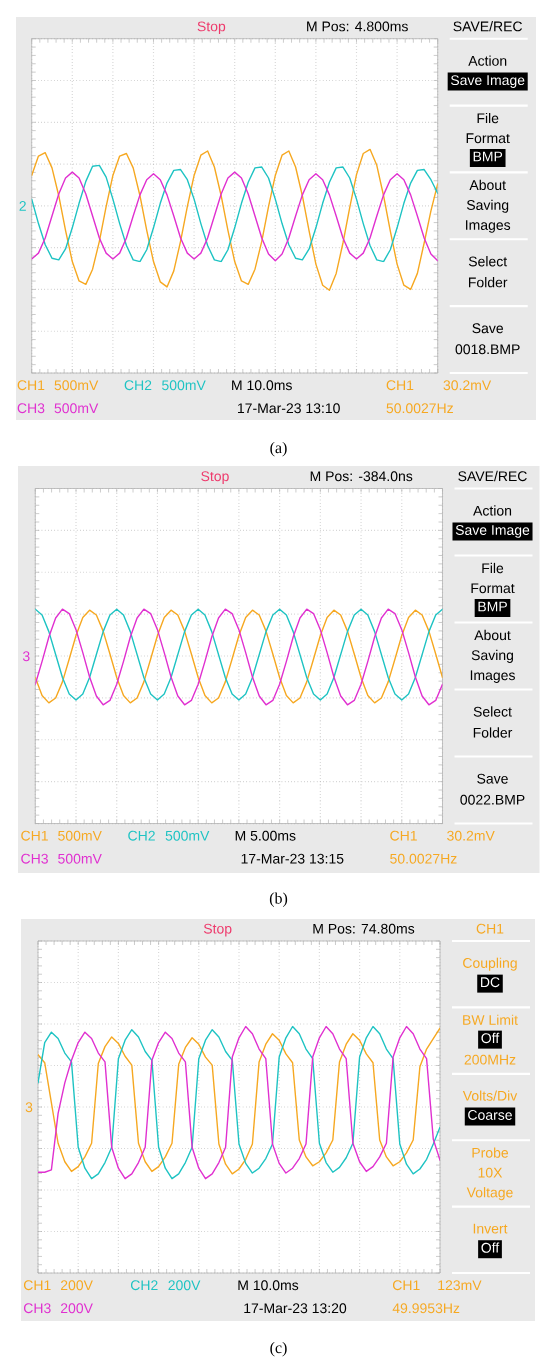  I want to click on text: Invert, so click(490, 1228).